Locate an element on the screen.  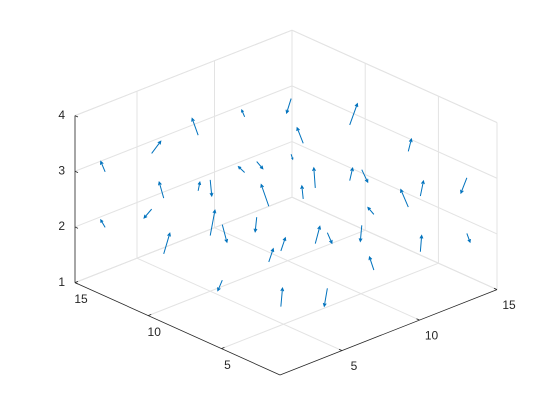
x-tick-label: 10 is located at coordinates (432, 335).